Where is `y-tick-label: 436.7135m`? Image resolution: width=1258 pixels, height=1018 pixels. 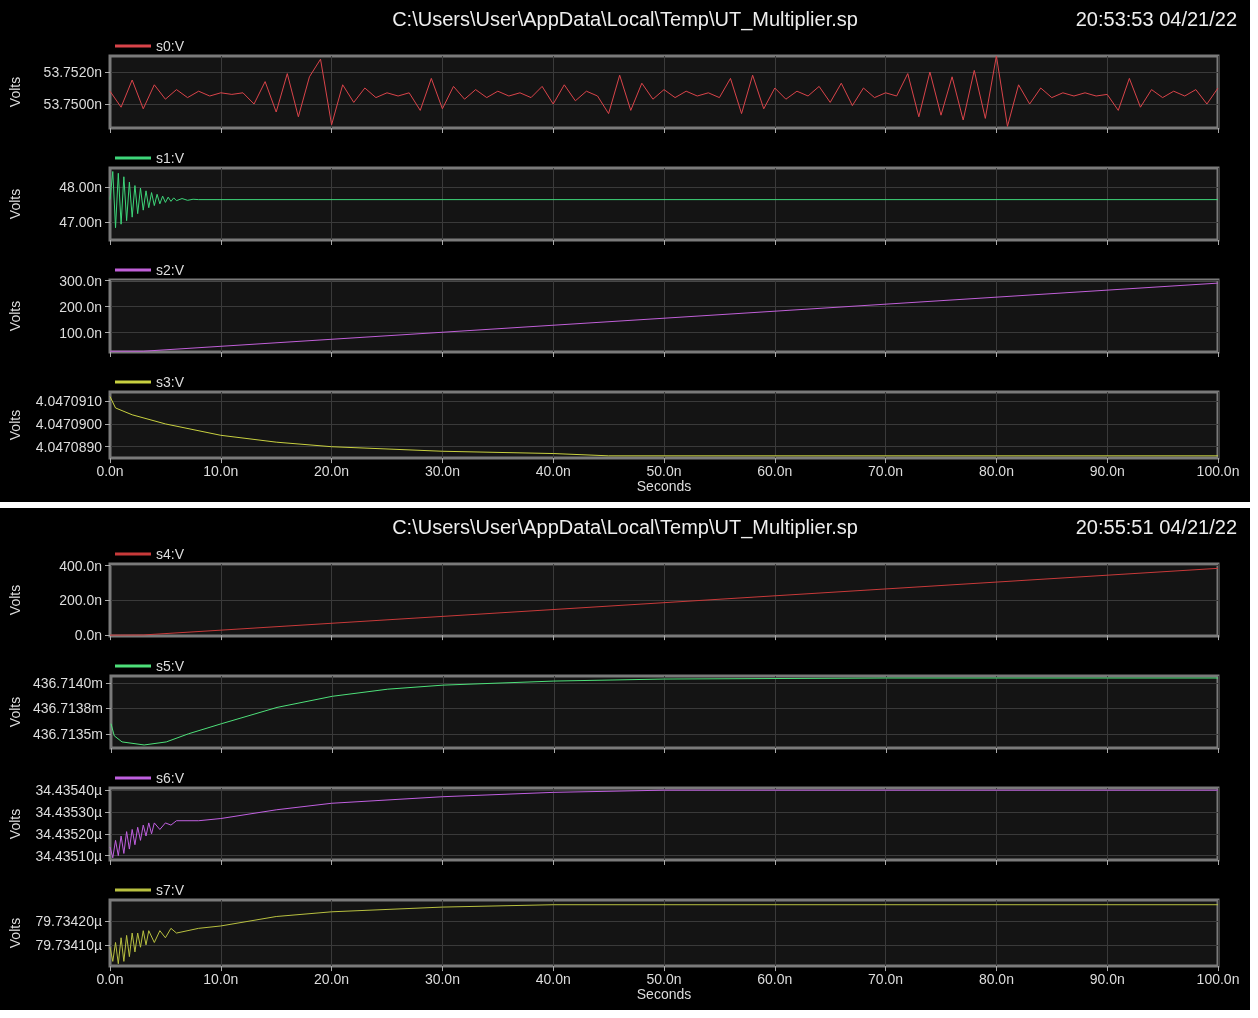 y-tick-label: 436.7135m is located at coordinates (67, 733).